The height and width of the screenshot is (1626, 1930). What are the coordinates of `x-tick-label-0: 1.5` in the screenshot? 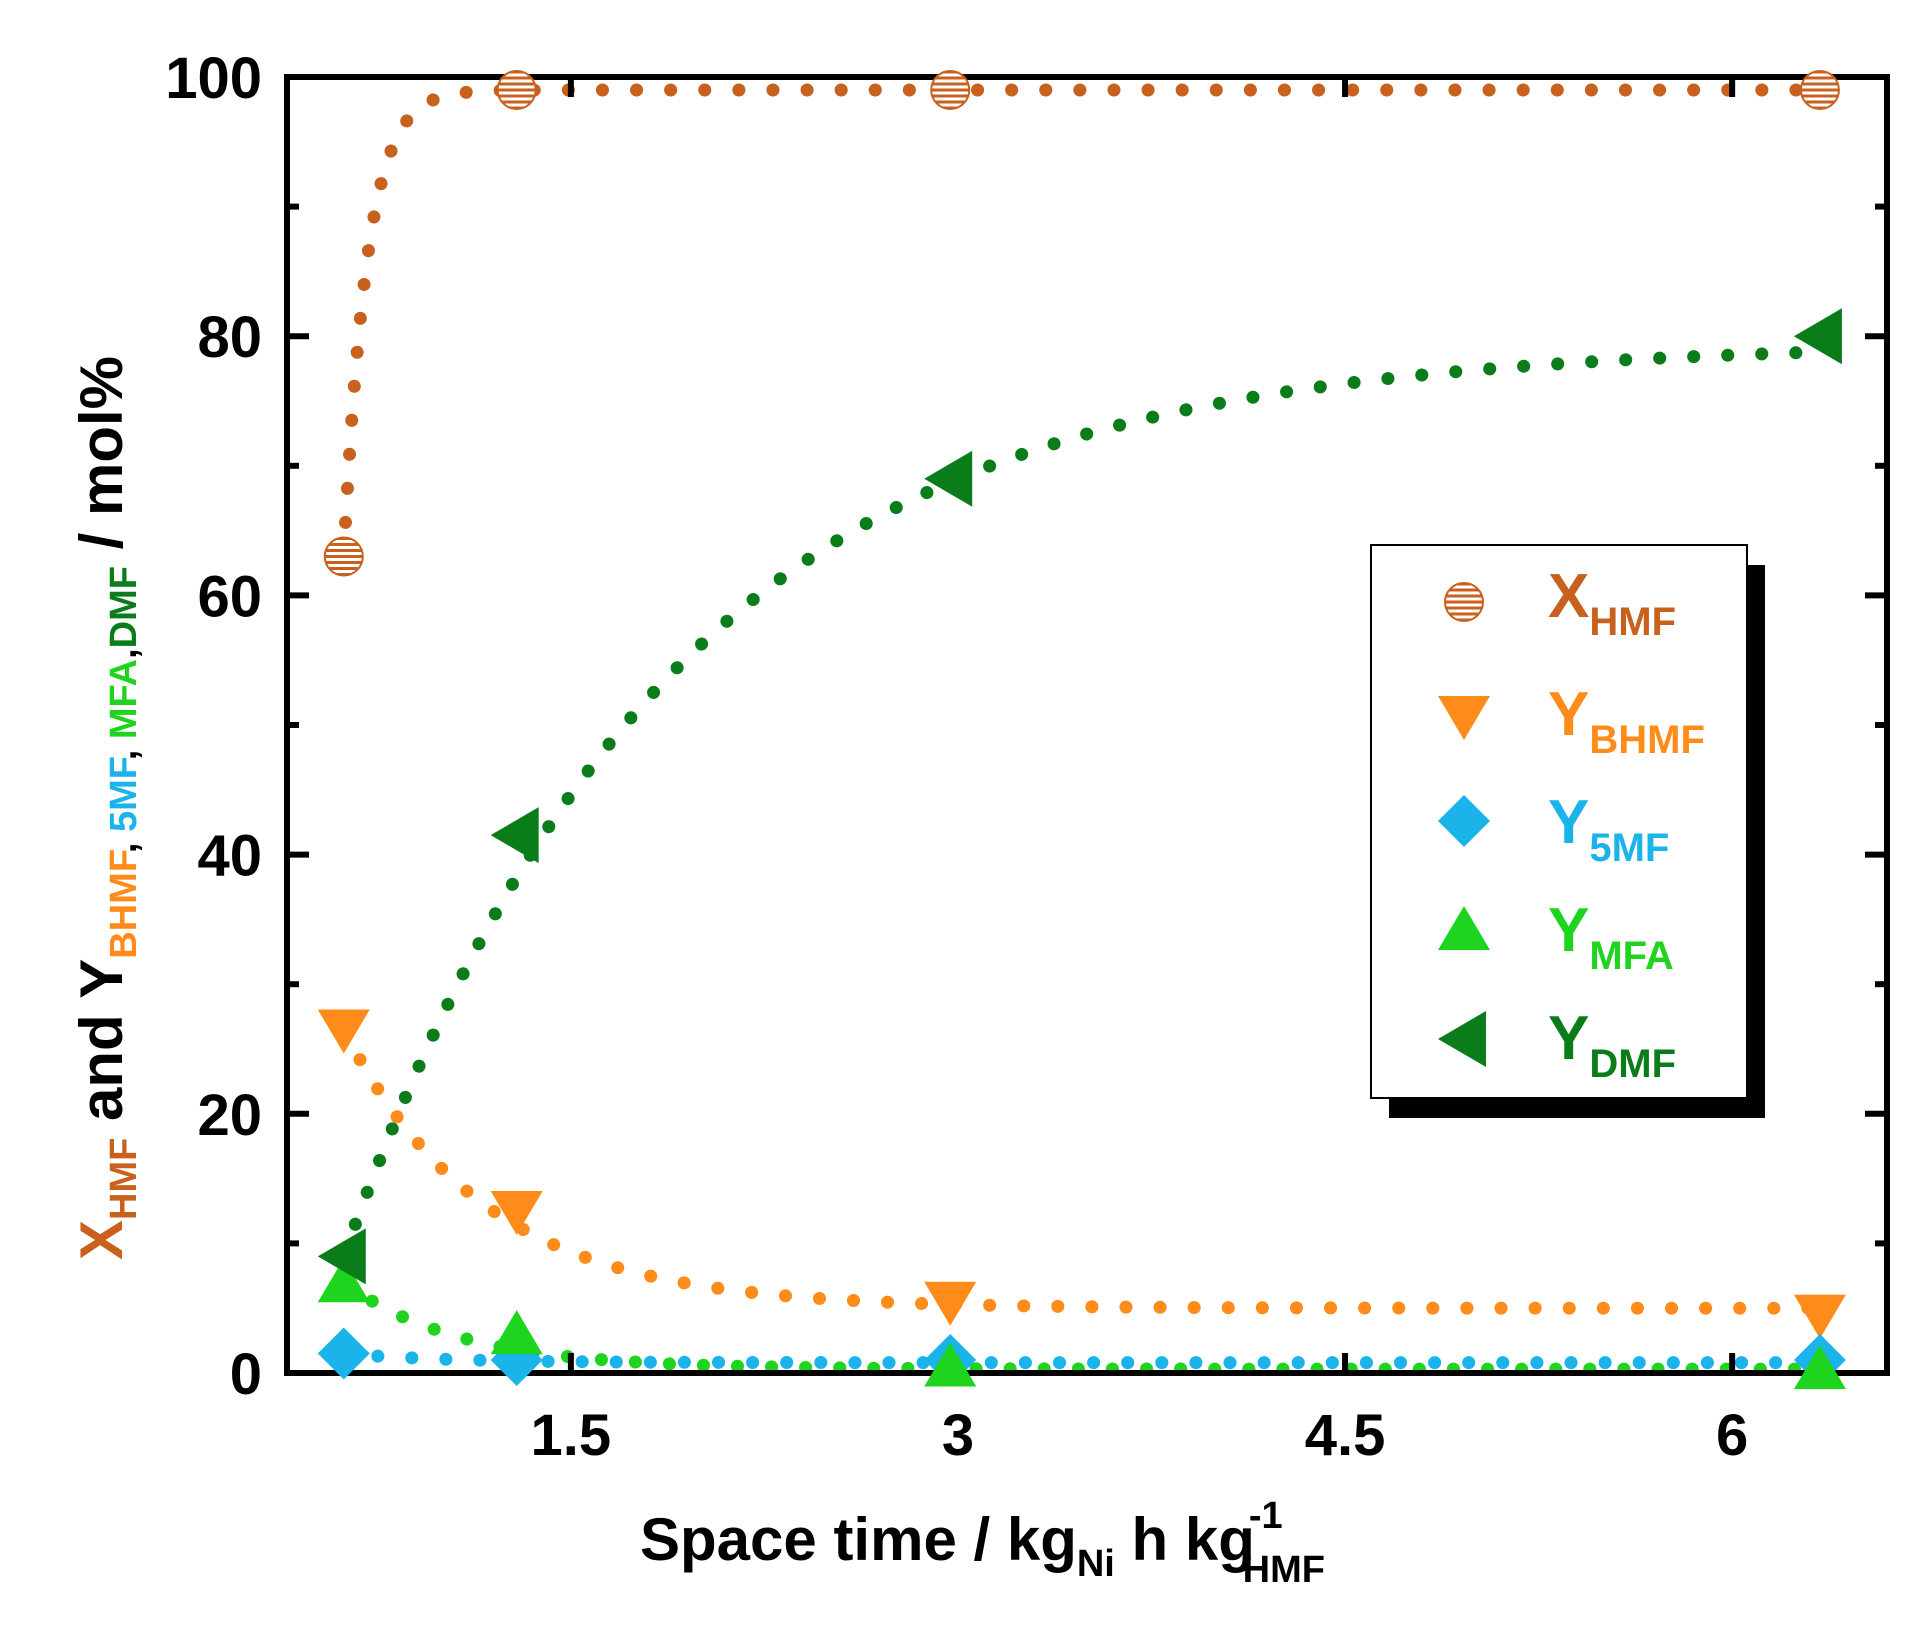 It's located at (571, 1435).